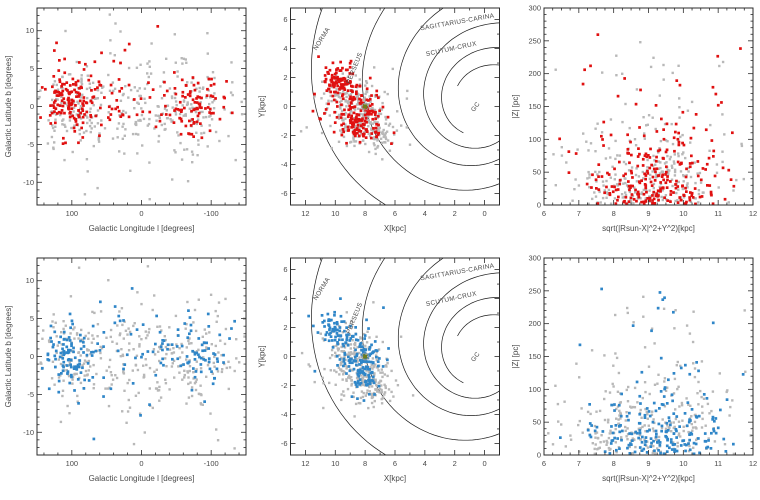  I want to click on annotation-norma: NORMA, so click(322, 289).